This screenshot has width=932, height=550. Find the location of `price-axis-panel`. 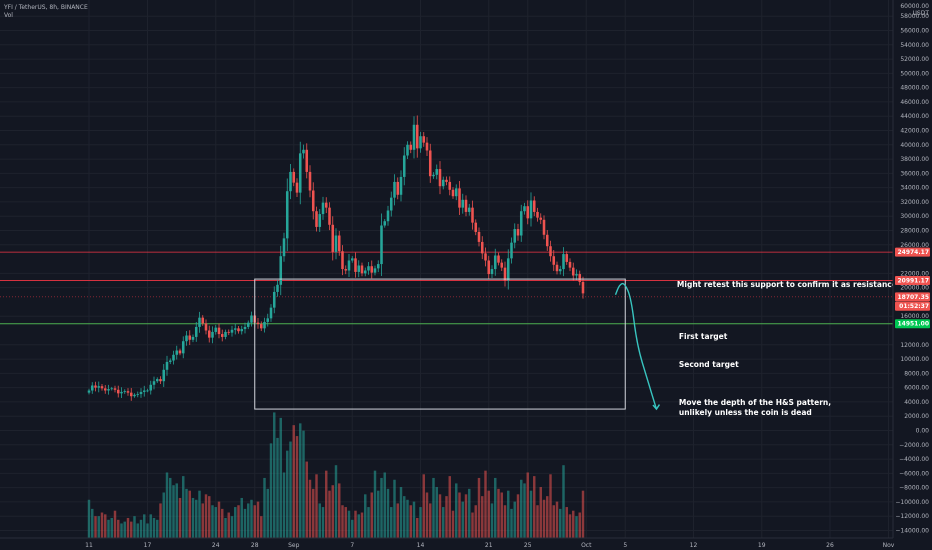

price-axis-panel is located at coordinates (912, 269).